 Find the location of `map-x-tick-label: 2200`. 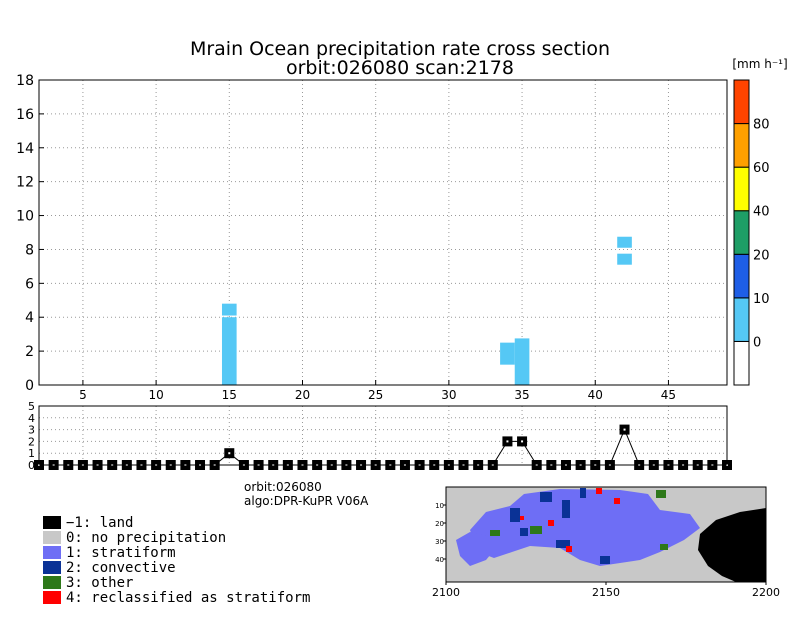

map-x-tick-label: 2200 is located at coordinates (766, 592).